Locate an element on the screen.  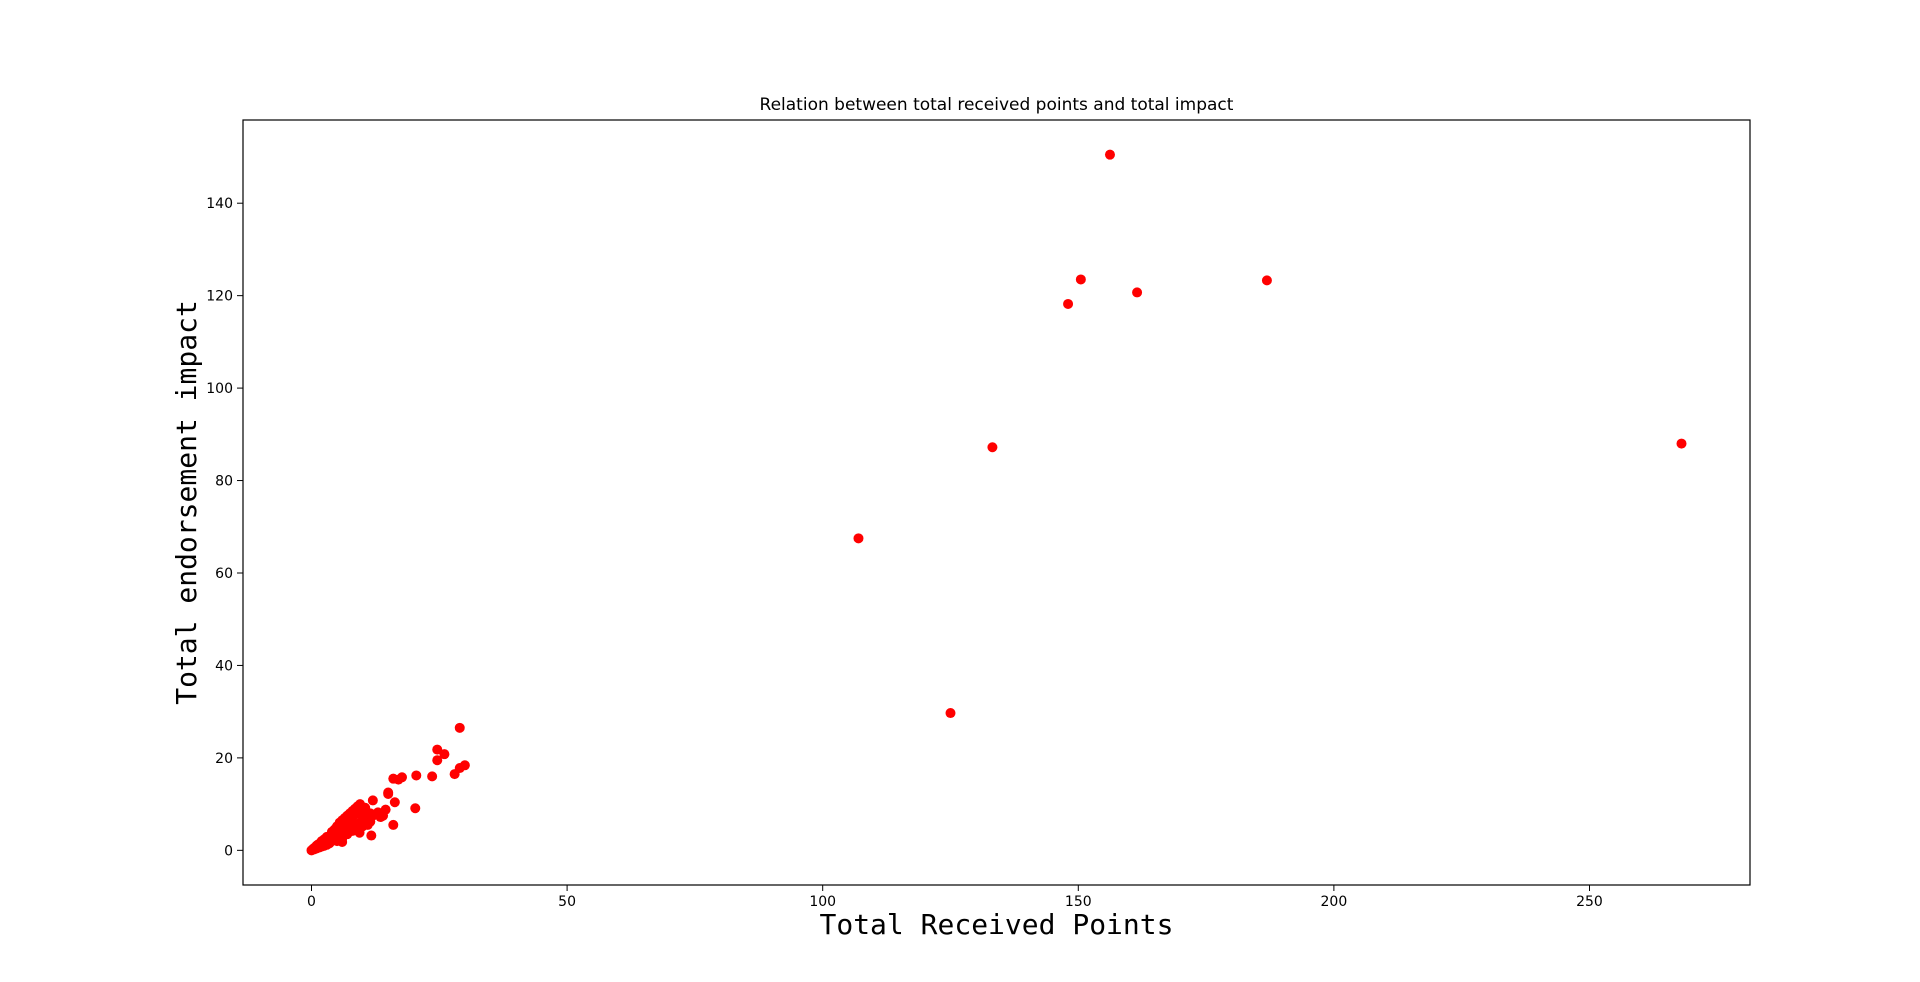
x-tick-label: 100 is located at coordinates (822, 902).